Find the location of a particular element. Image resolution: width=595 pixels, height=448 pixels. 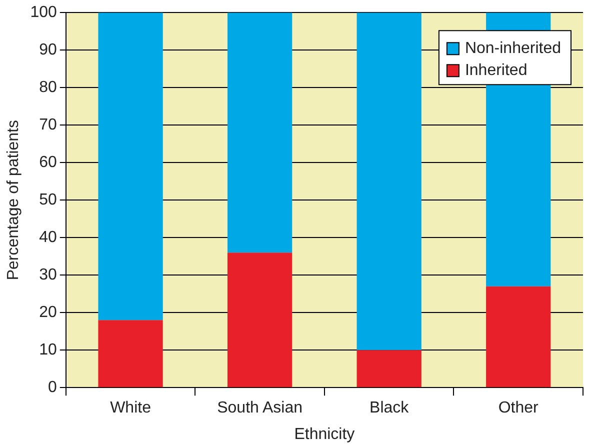

y-tick-label: 70 is located at coordinates (48, 125).